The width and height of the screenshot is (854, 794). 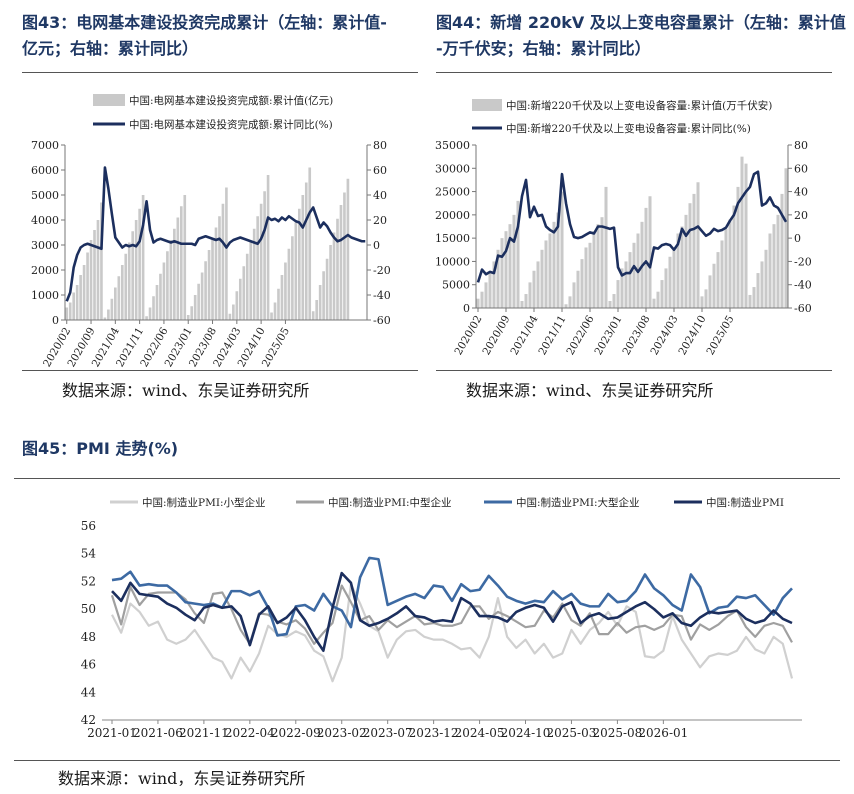 I want to click on fig43-rule, so click(x=220, y=72).